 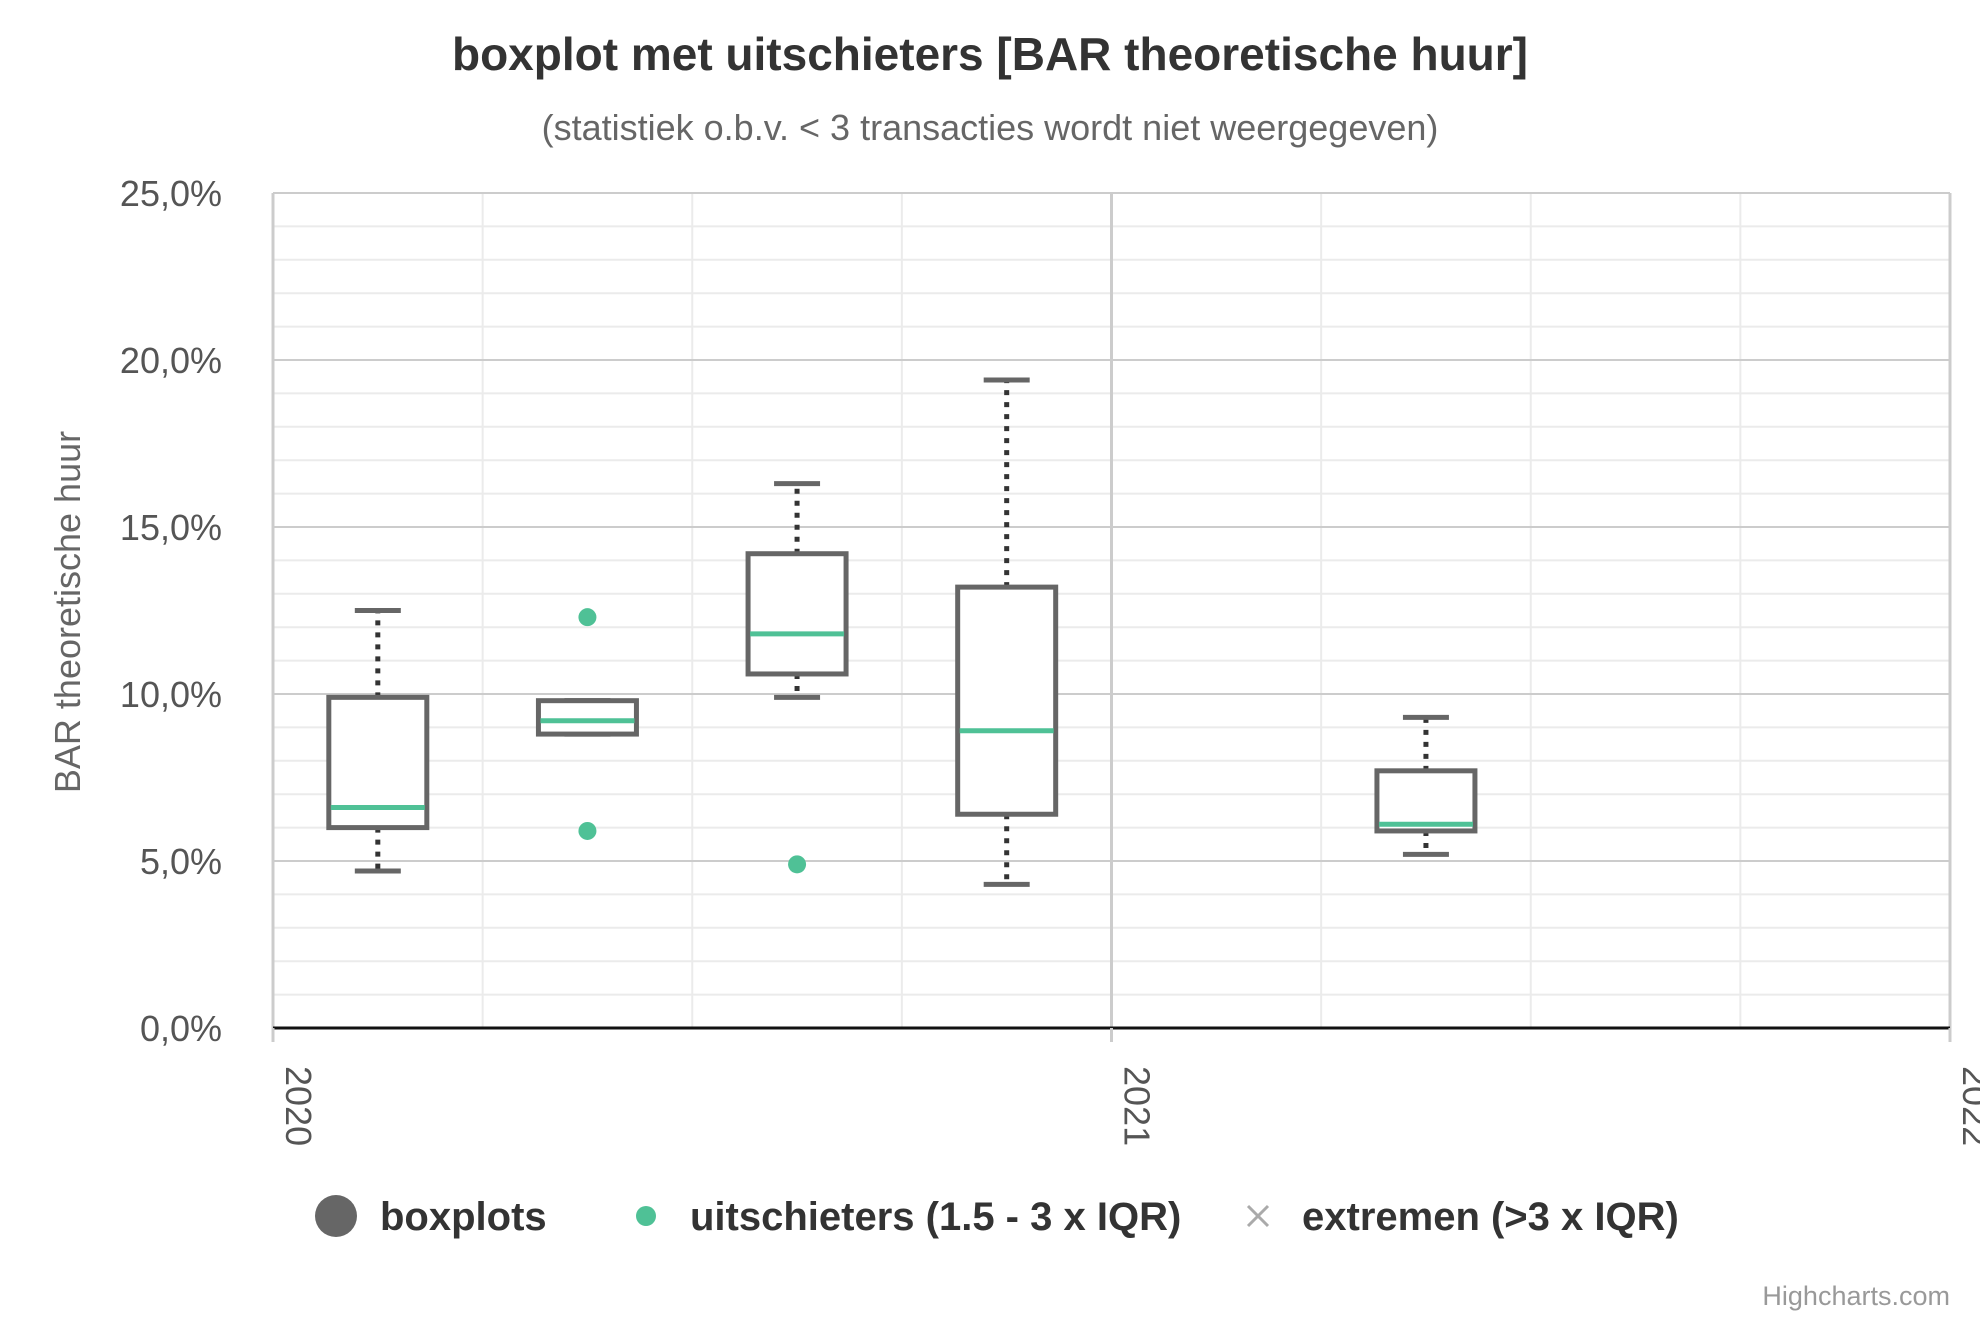 I want to click on y-tick-label: 20,0%, so click(x=171, y=360).